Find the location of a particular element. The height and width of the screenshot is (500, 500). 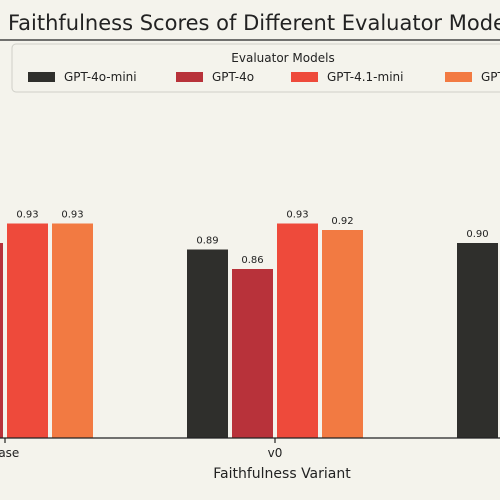

legend-label: GPT-4o-mini is located at coordinates (100, 77).